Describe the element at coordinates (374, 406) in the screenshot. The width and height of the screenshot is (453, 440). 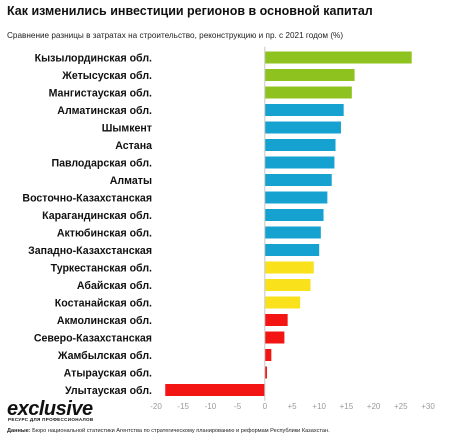
I see `x-tick-label: +20` at that location.